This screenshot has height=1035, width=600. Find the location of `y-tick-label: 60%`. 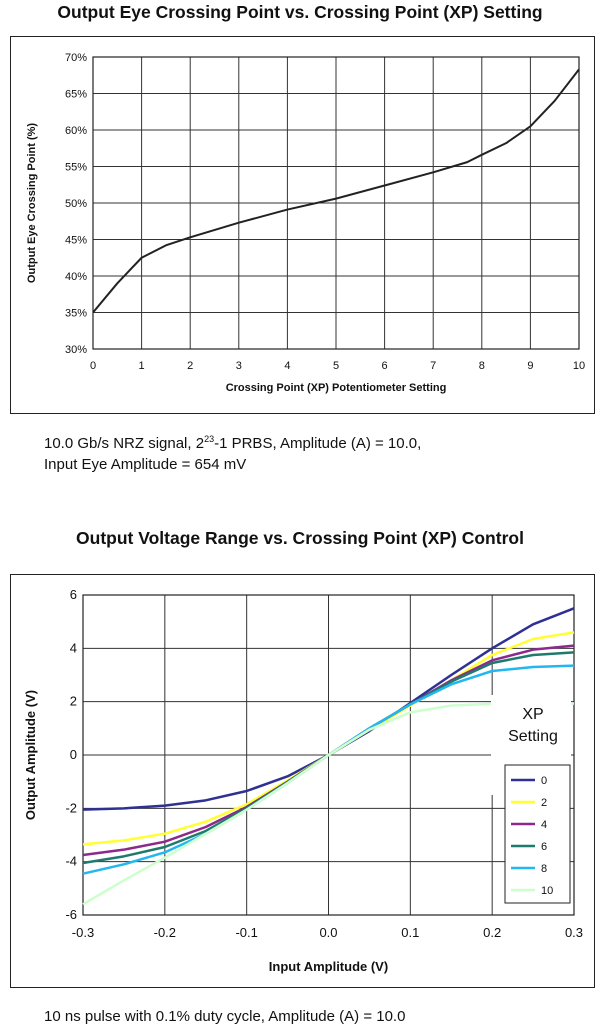

y-tick-label: 60% is located at coordinates (76, 131).